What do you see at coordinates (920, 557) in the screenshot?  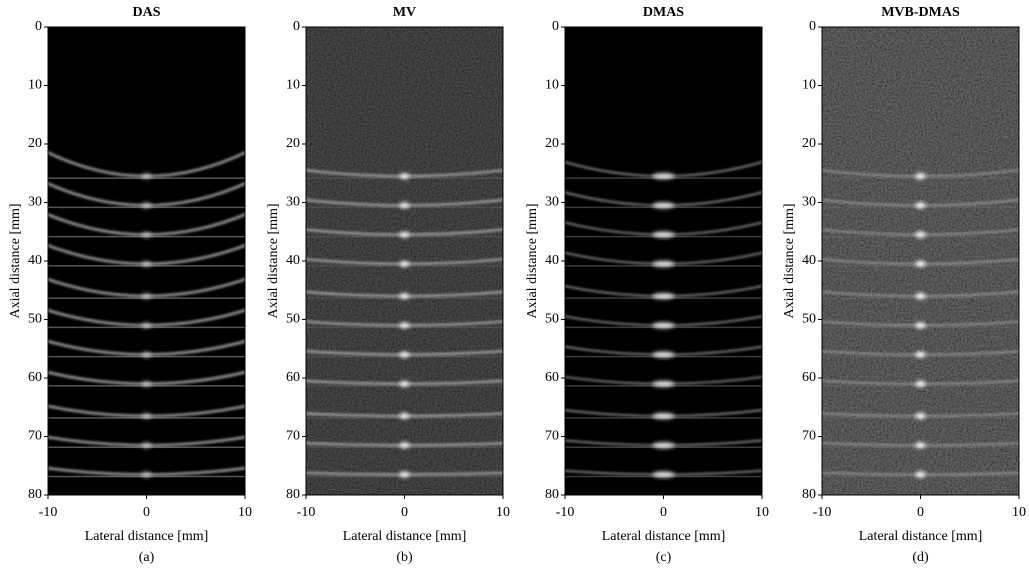 I see `caption: (d)` at bounding box center [920, 557].